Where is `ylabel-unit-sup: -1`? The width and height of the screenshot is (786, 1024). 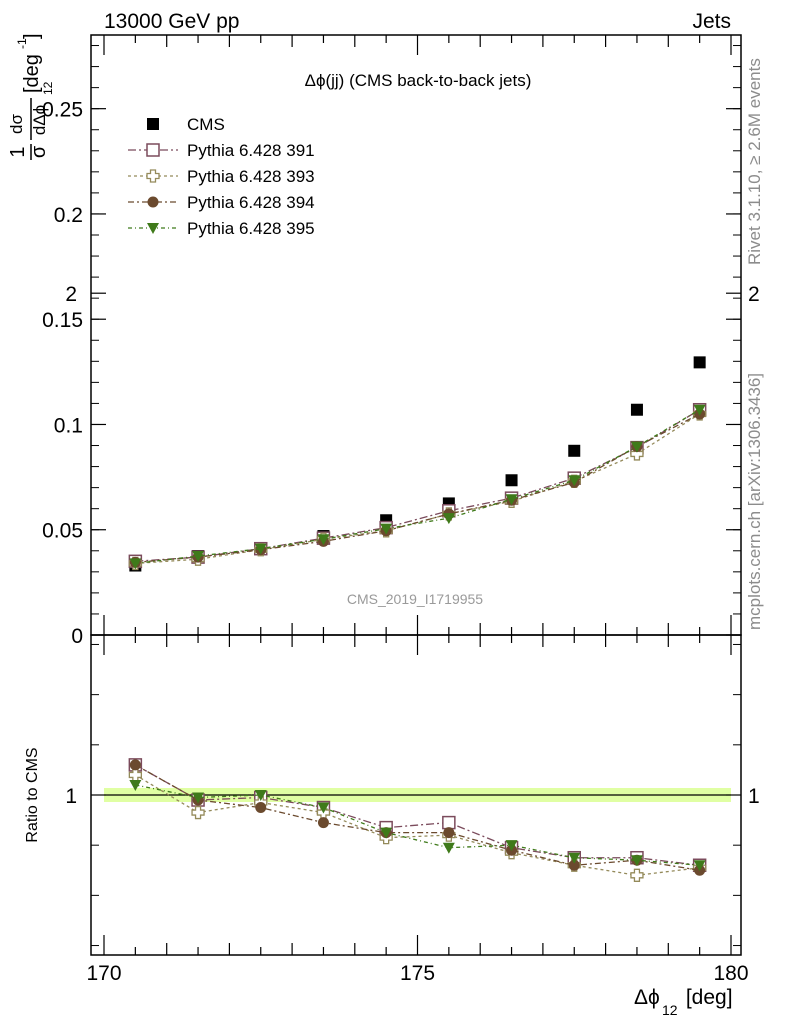 ylabel-unit-sup: -1 is located at coordinates (22, 43).